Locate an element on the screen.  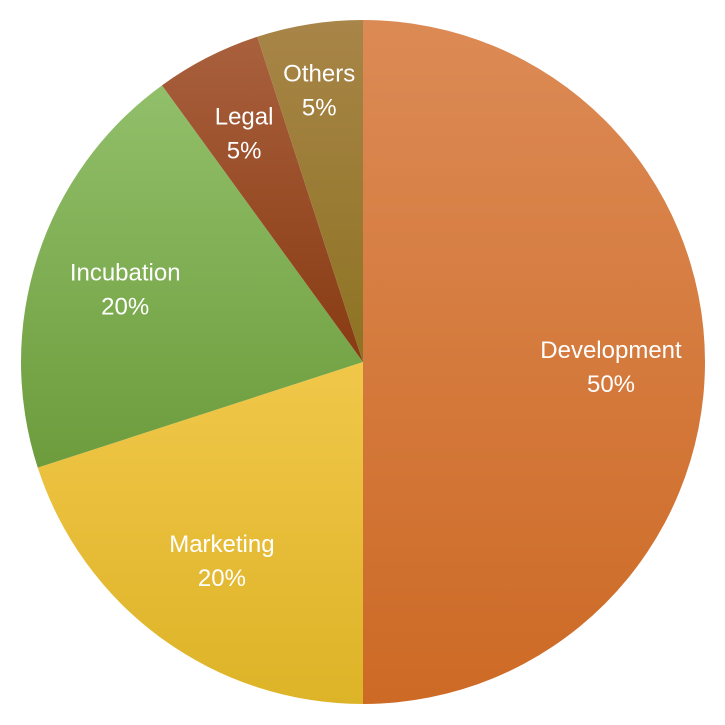
slice-label-name: Marketing is located at coordinates (221, 544).